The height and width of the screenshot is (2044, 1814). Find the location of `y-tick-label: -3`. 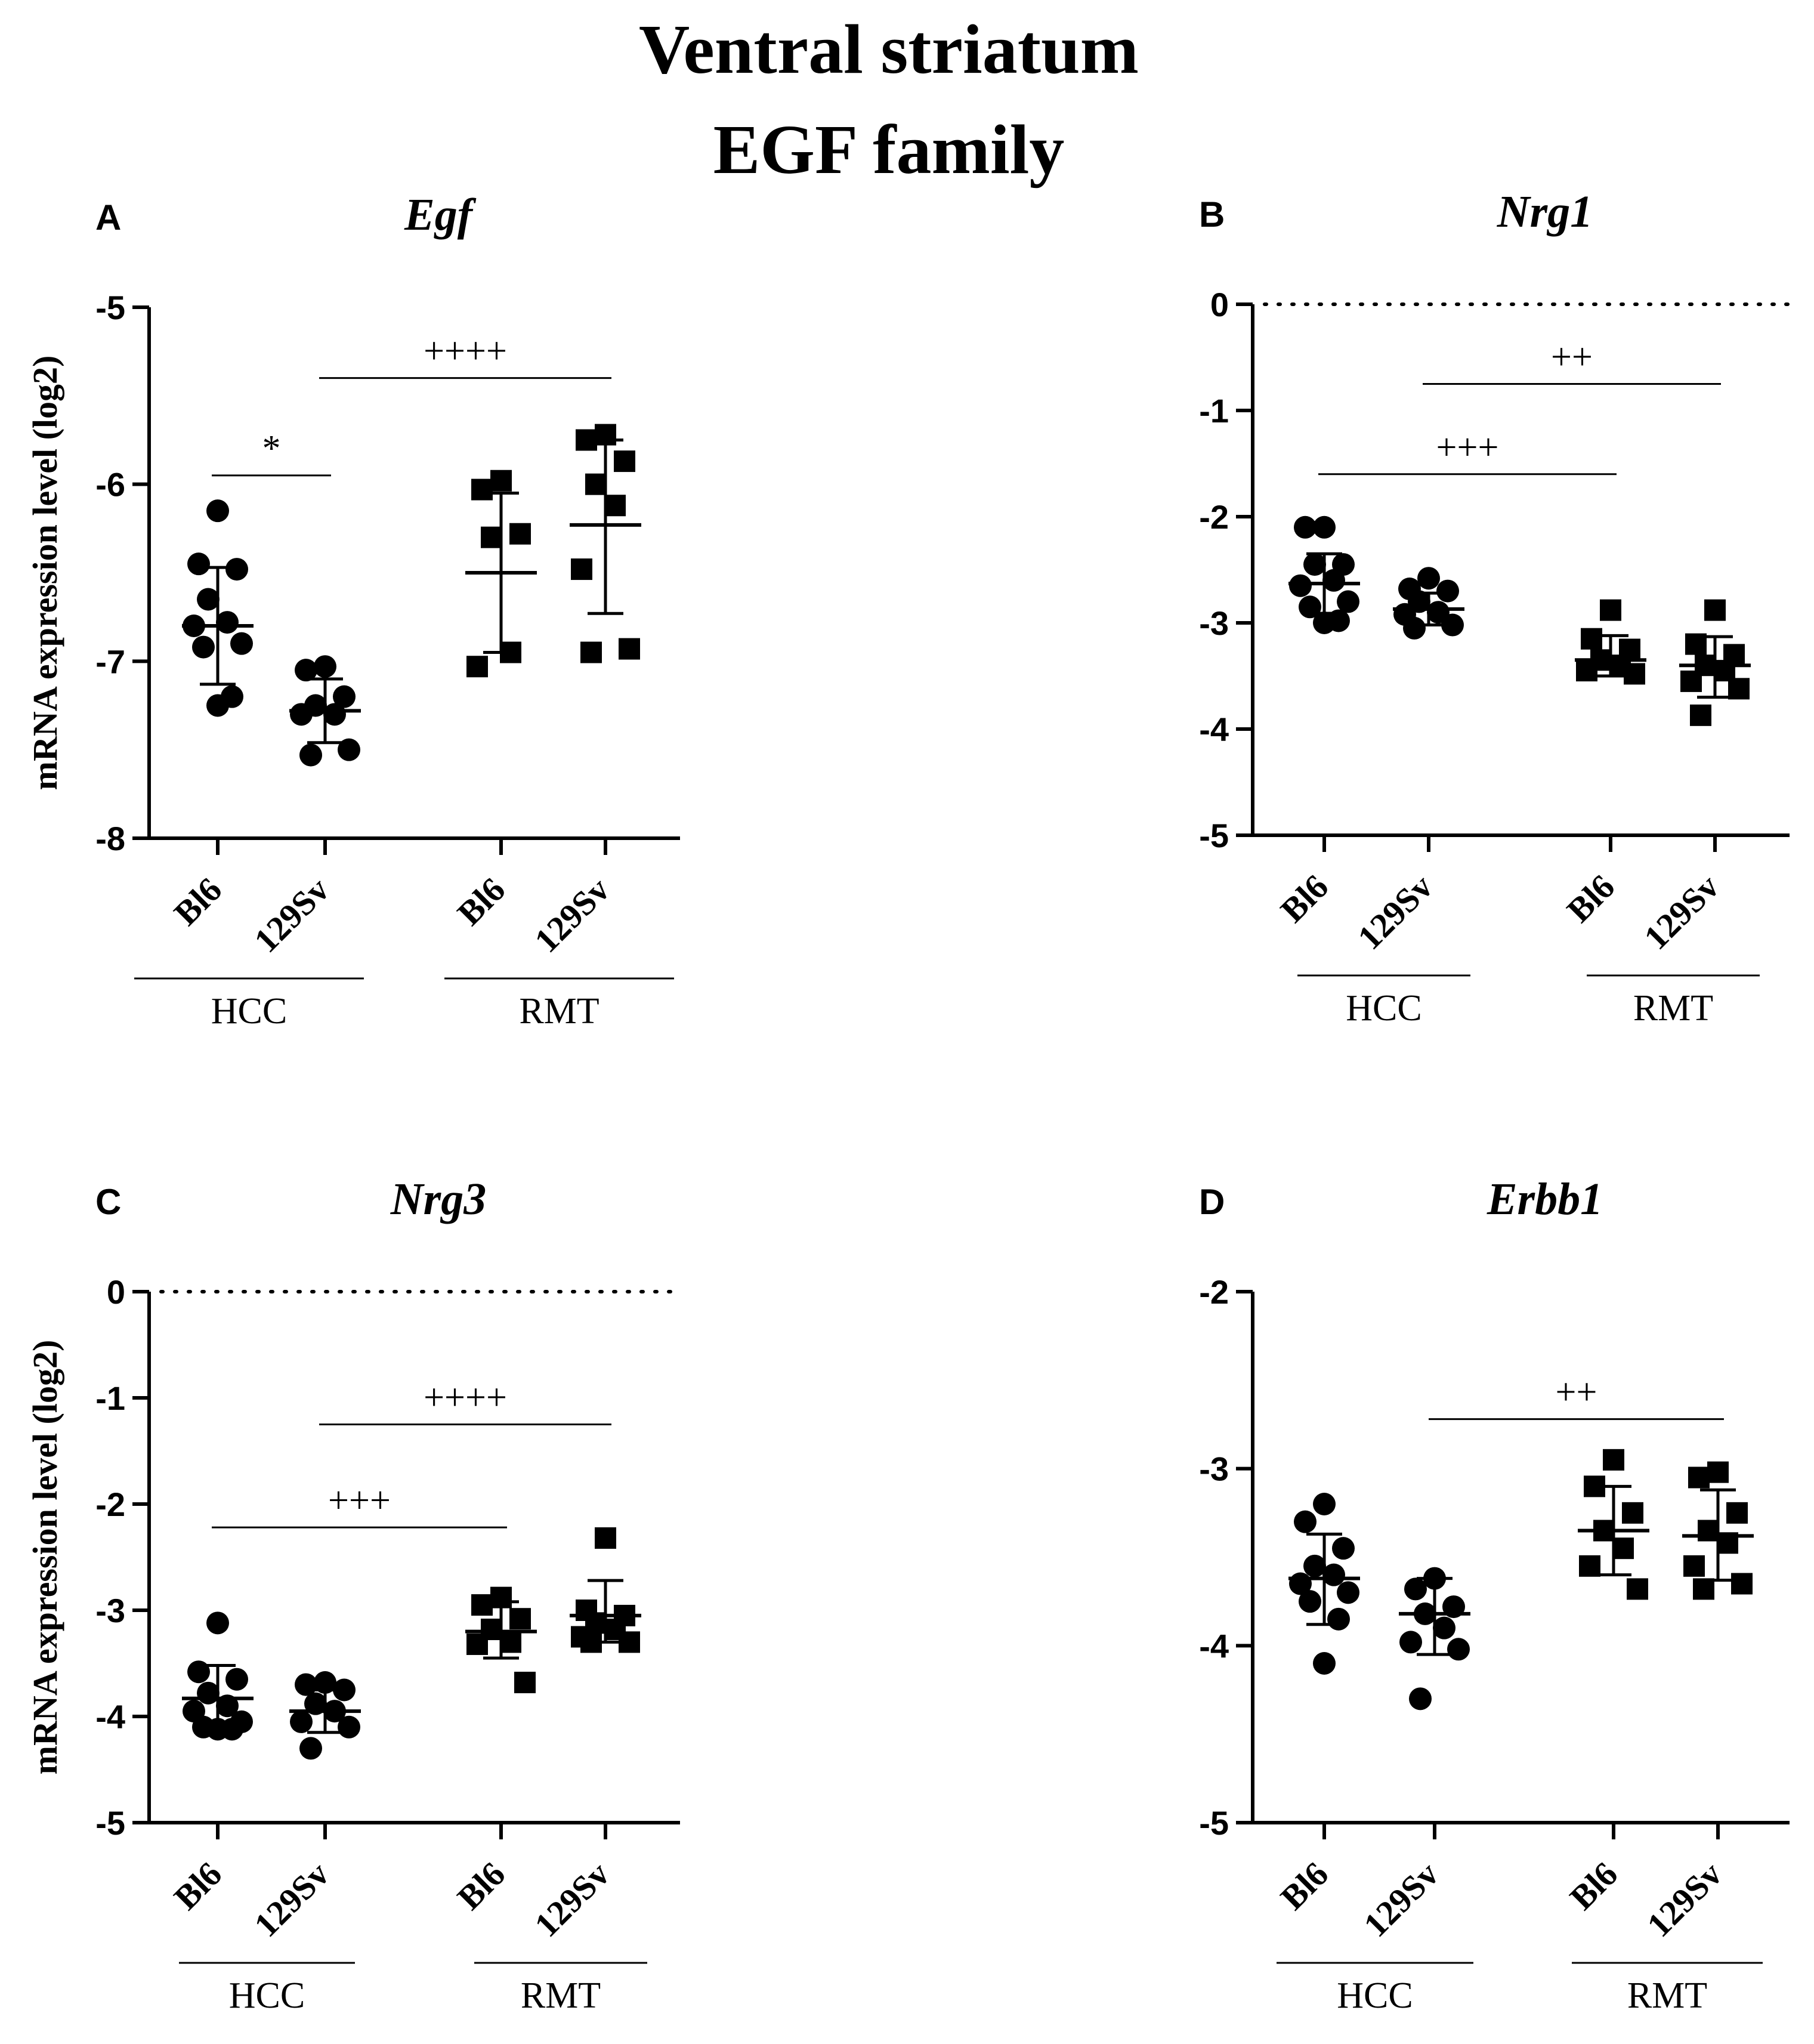

y-tick-label: -3 is located at coordinates (110, 1610).